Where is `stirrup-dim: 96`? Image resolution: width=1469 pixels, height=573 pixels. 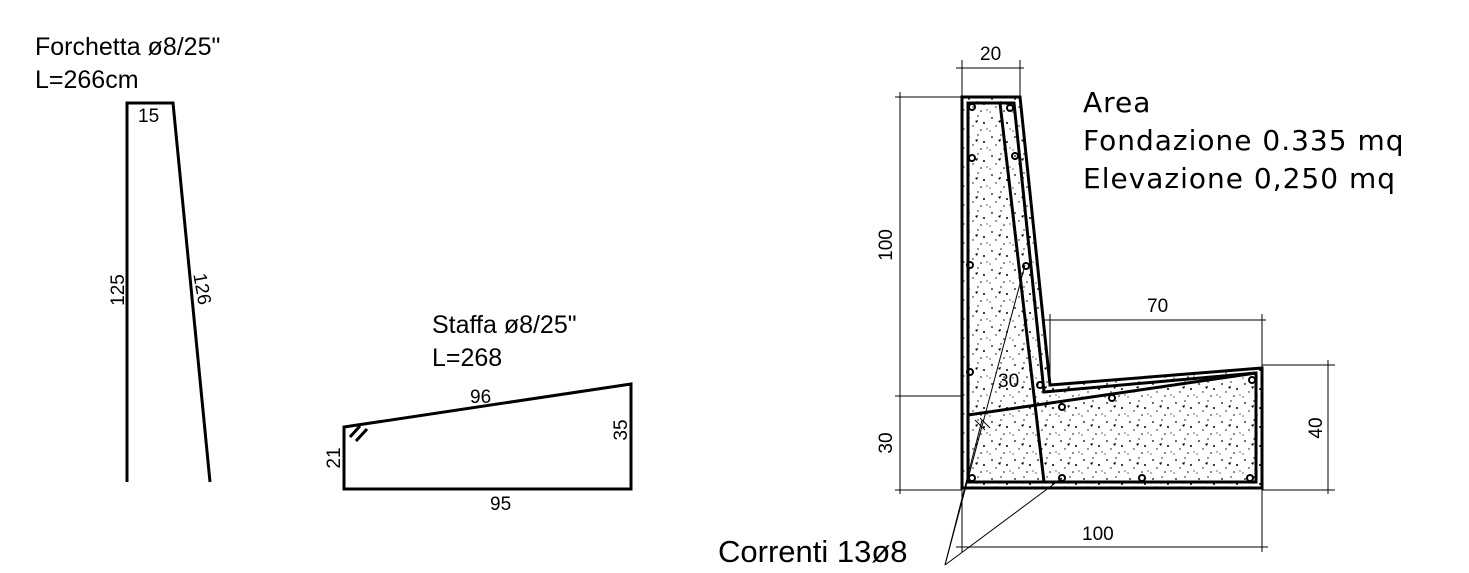 stirrup-dim: 96 is located at coordinates (480, 397).